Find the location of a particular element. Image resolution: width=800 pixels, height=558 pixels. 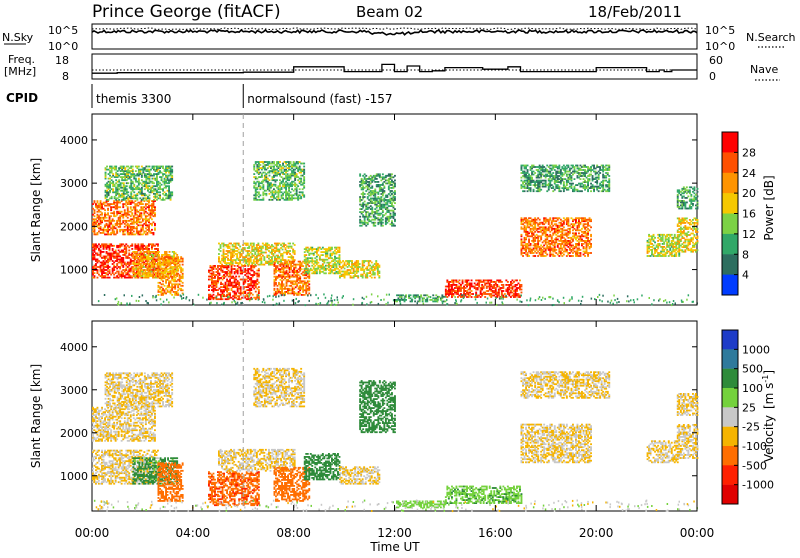

cpid-program-1: themis 3300 is located at coordinates (133, 99).